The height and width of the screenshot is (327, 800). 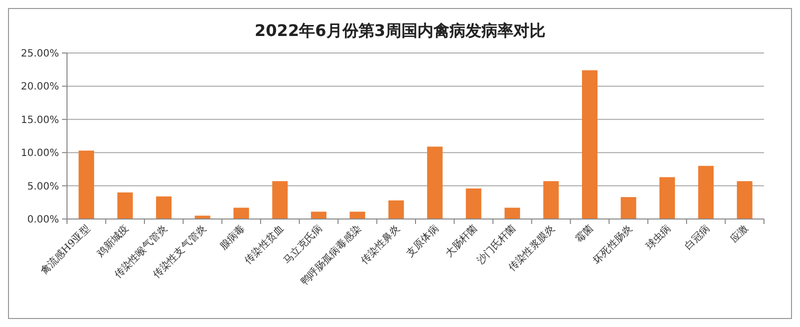 What do you see at coordinates (39, 87) in the screenshot?
I see `y-tick-label: 20.00%` at bounding box center [39, 87].